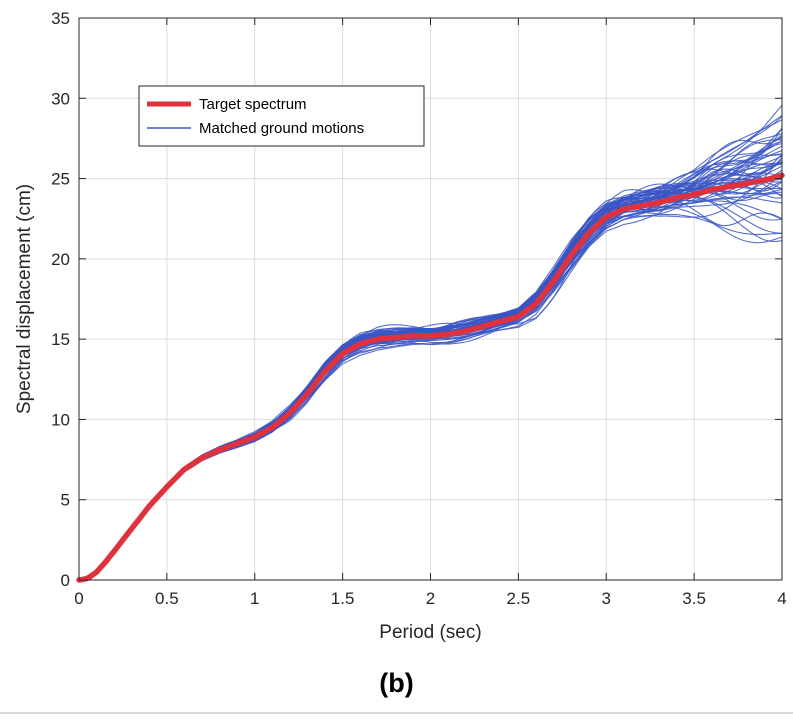 This screenshot has height=719, width=793. Describe the element at coordinates (254, 598) in the screenshot. I see `x-tick-label: 1` at that location.